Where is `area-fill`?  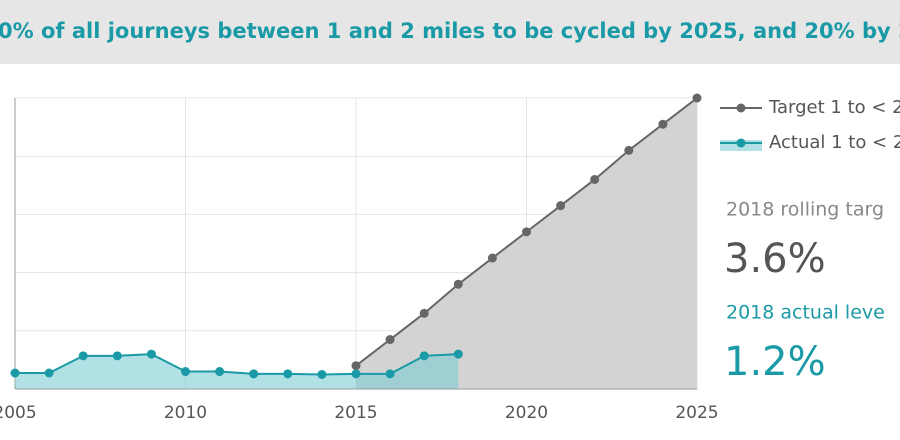 area-fill is located at coordinates (237, 371).